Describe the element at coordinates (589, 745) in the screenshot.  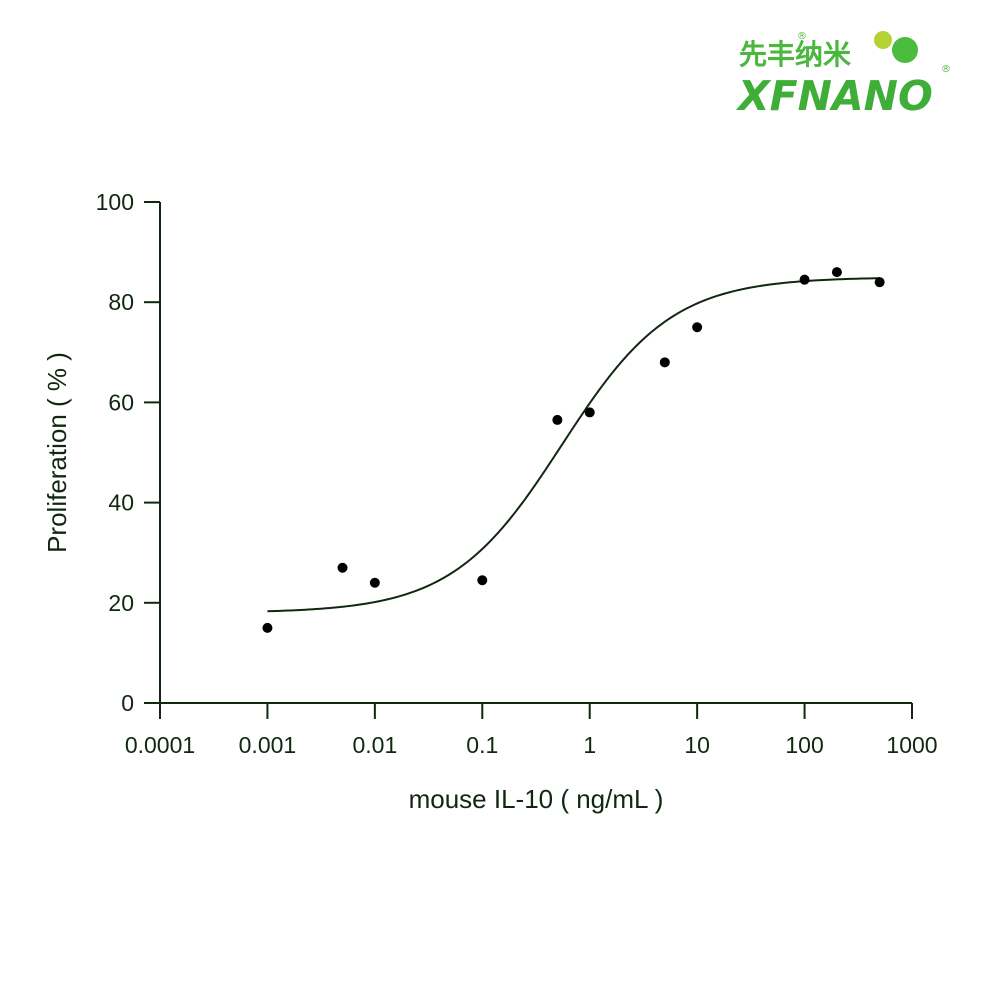
I see `x-tick-label: 1` at that location.